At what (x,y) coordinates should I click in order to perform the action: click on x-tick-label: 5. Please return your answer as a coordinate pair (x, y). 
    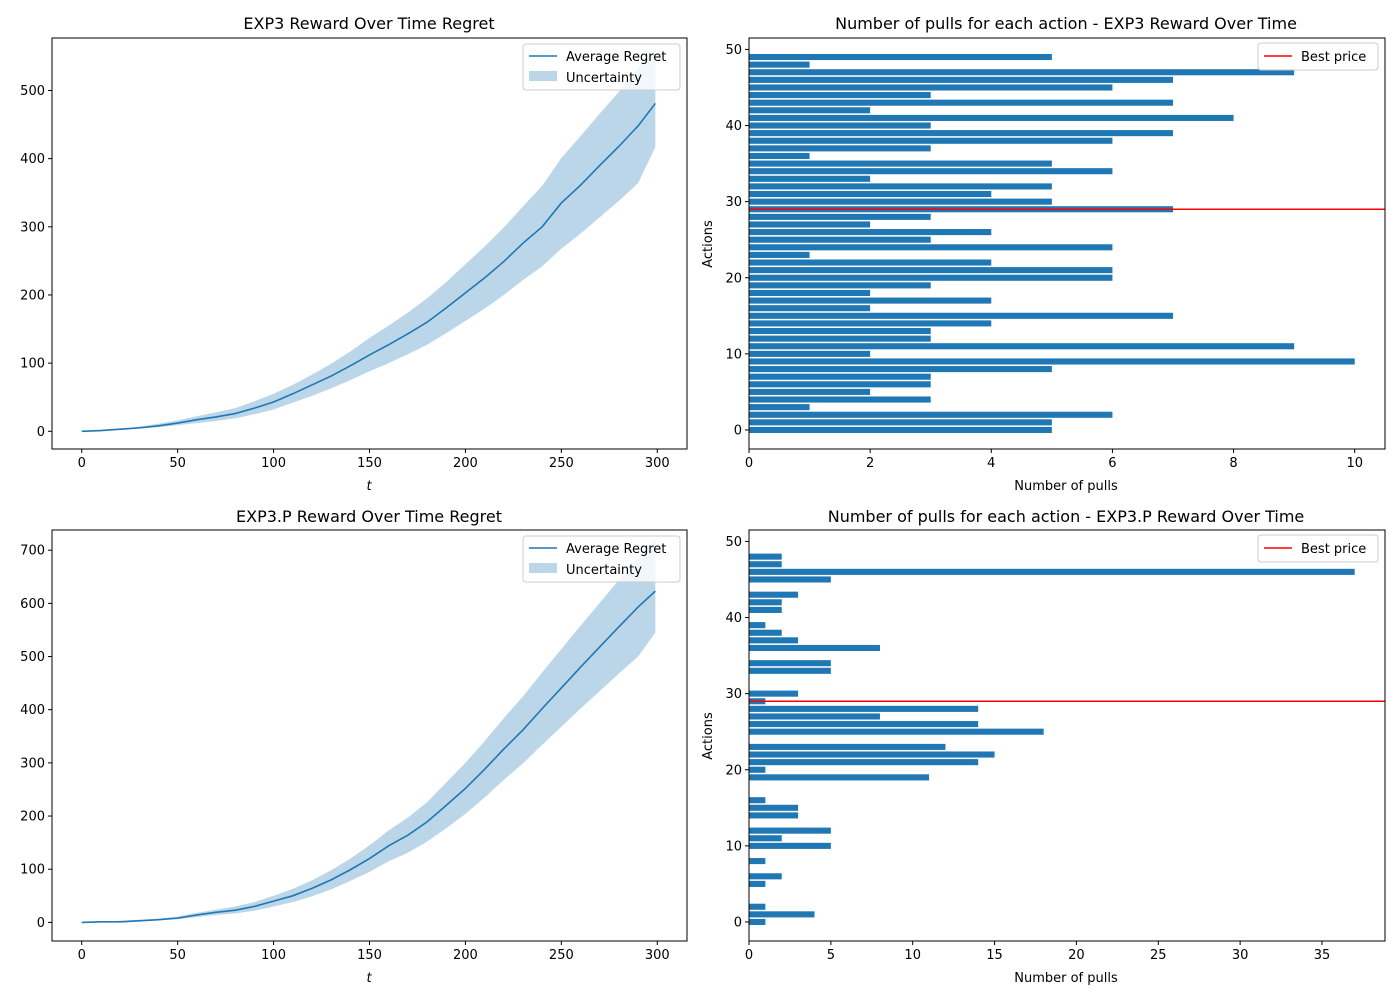
    Looking at the image, I should click on (831, 955).